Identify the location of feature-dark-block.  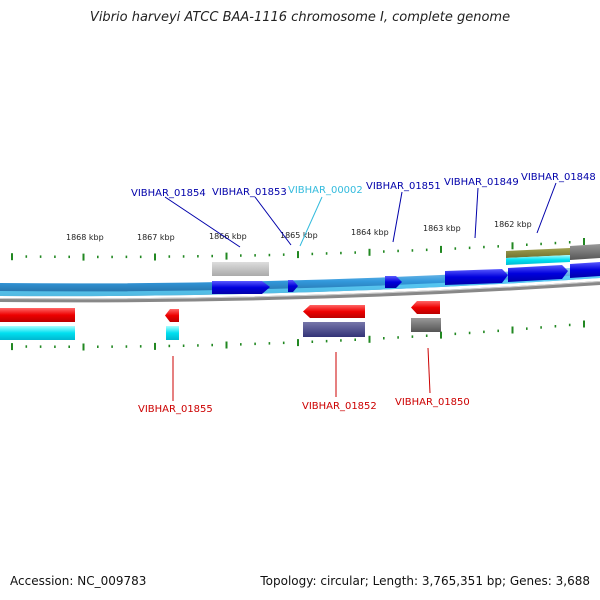
(585, 252).